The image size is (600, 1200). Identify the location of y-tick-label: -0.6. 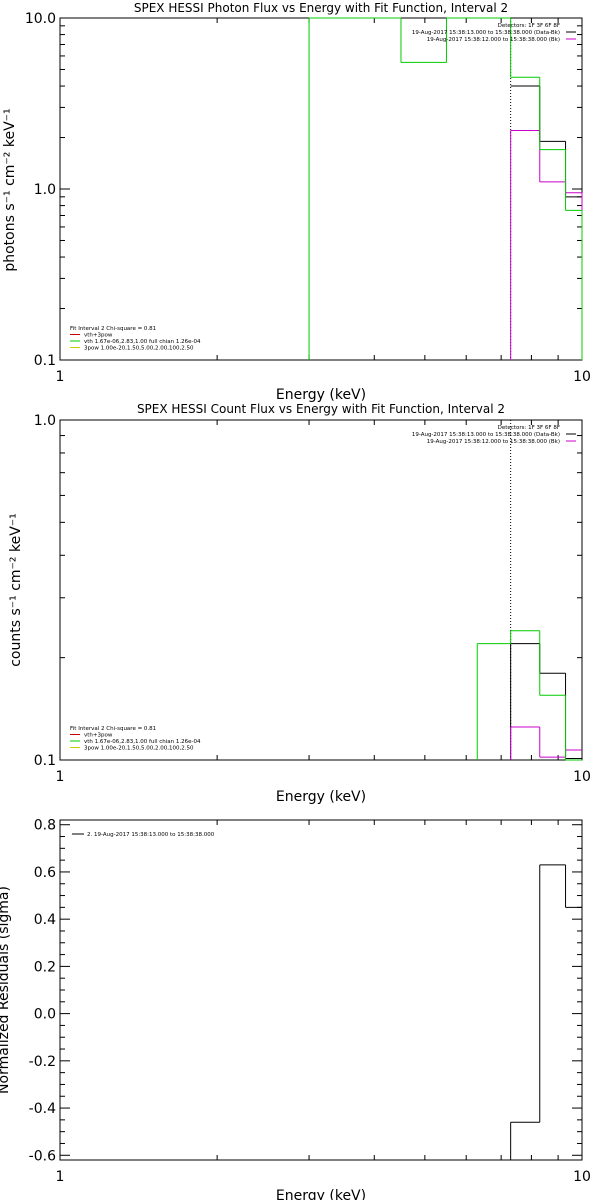
(42, 1156).